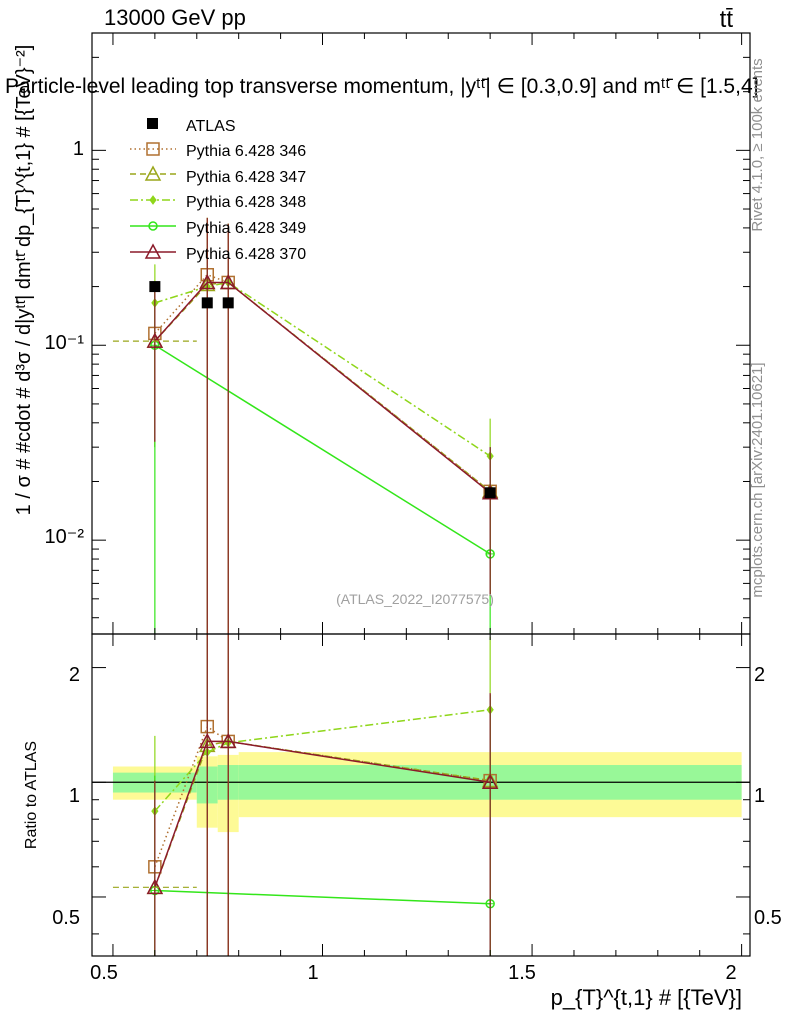  What do you see at coordinates (74, 675) in the screenshot?
I see `ratio-y-tick-label-2: 2` at bounding box center [74, 675].